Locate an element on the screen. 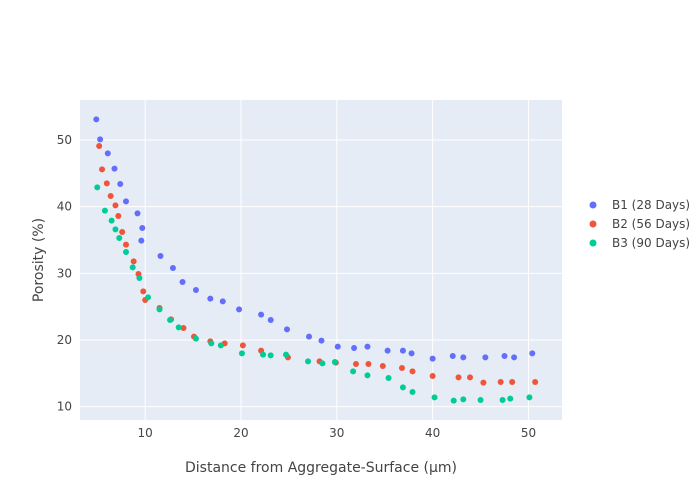 The height and width of the screenshot is (500, 700). x-tick-label: 40 is located at coordinates (432, 433).